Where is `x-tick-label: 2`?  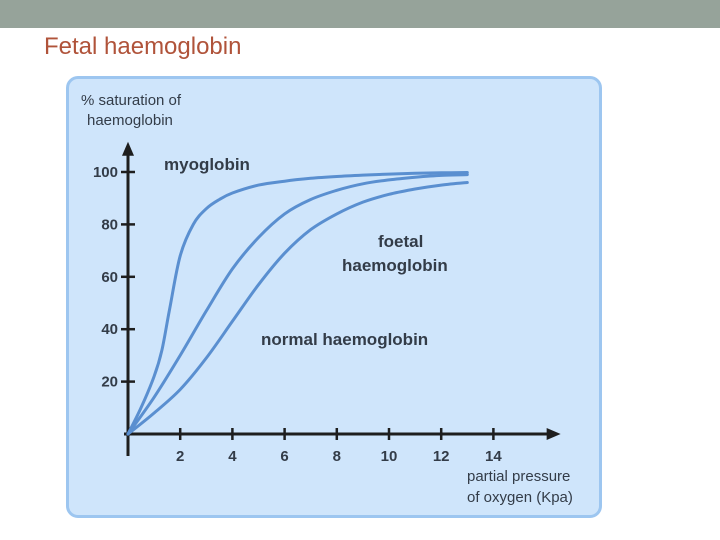 x-tick-label: 2 is located at coordinates (180, 456).